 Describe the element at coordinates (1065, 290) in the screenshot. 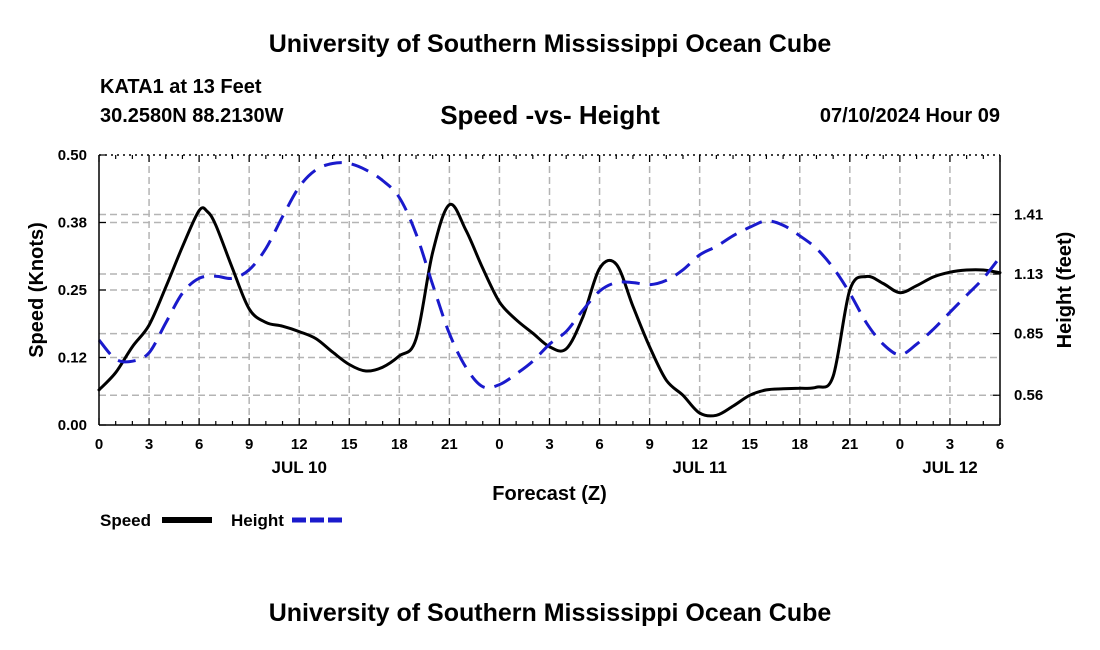

I see `y2-axis-title: Height (feet)` at that location.